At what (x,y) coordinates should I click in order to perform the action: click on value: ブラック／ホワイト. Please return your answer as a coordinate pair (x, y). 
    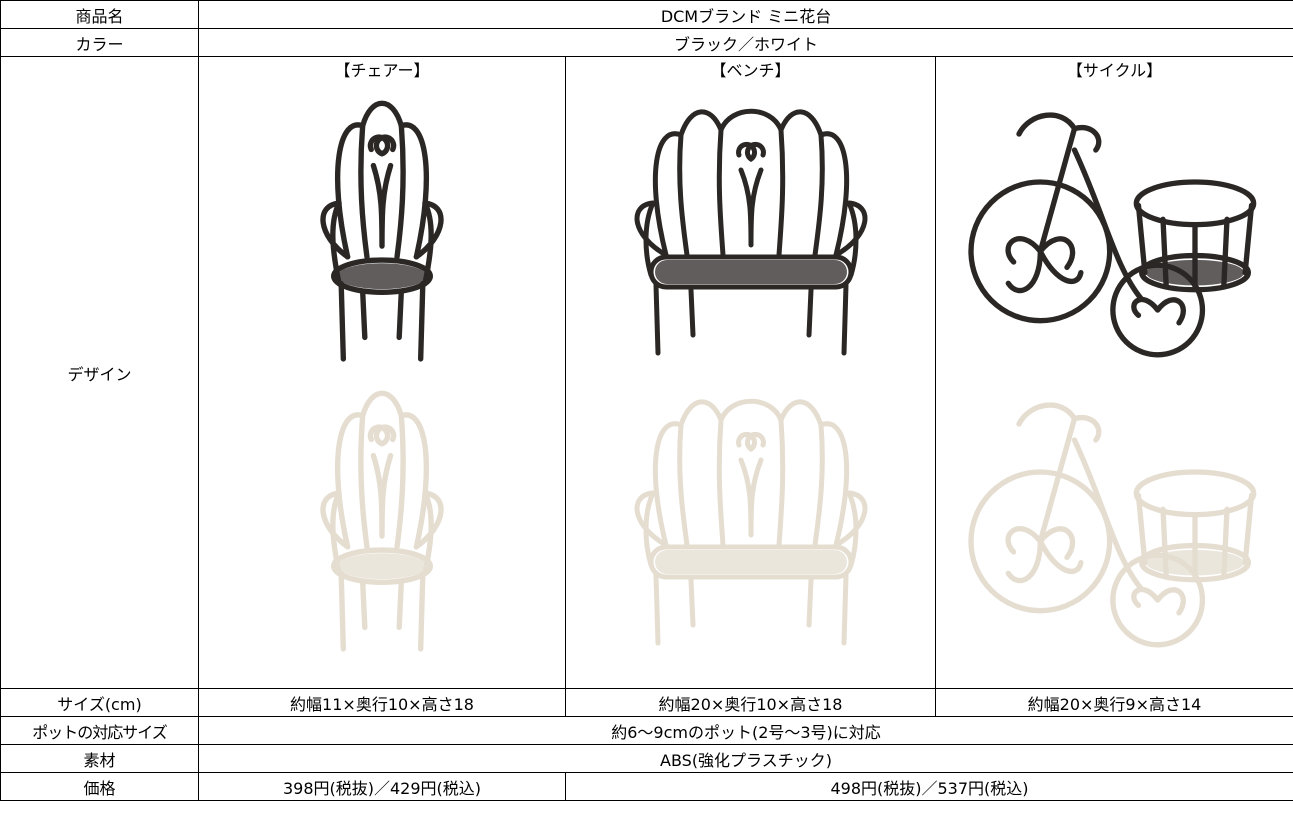
    Looking at the image, I should click on (745, 42).